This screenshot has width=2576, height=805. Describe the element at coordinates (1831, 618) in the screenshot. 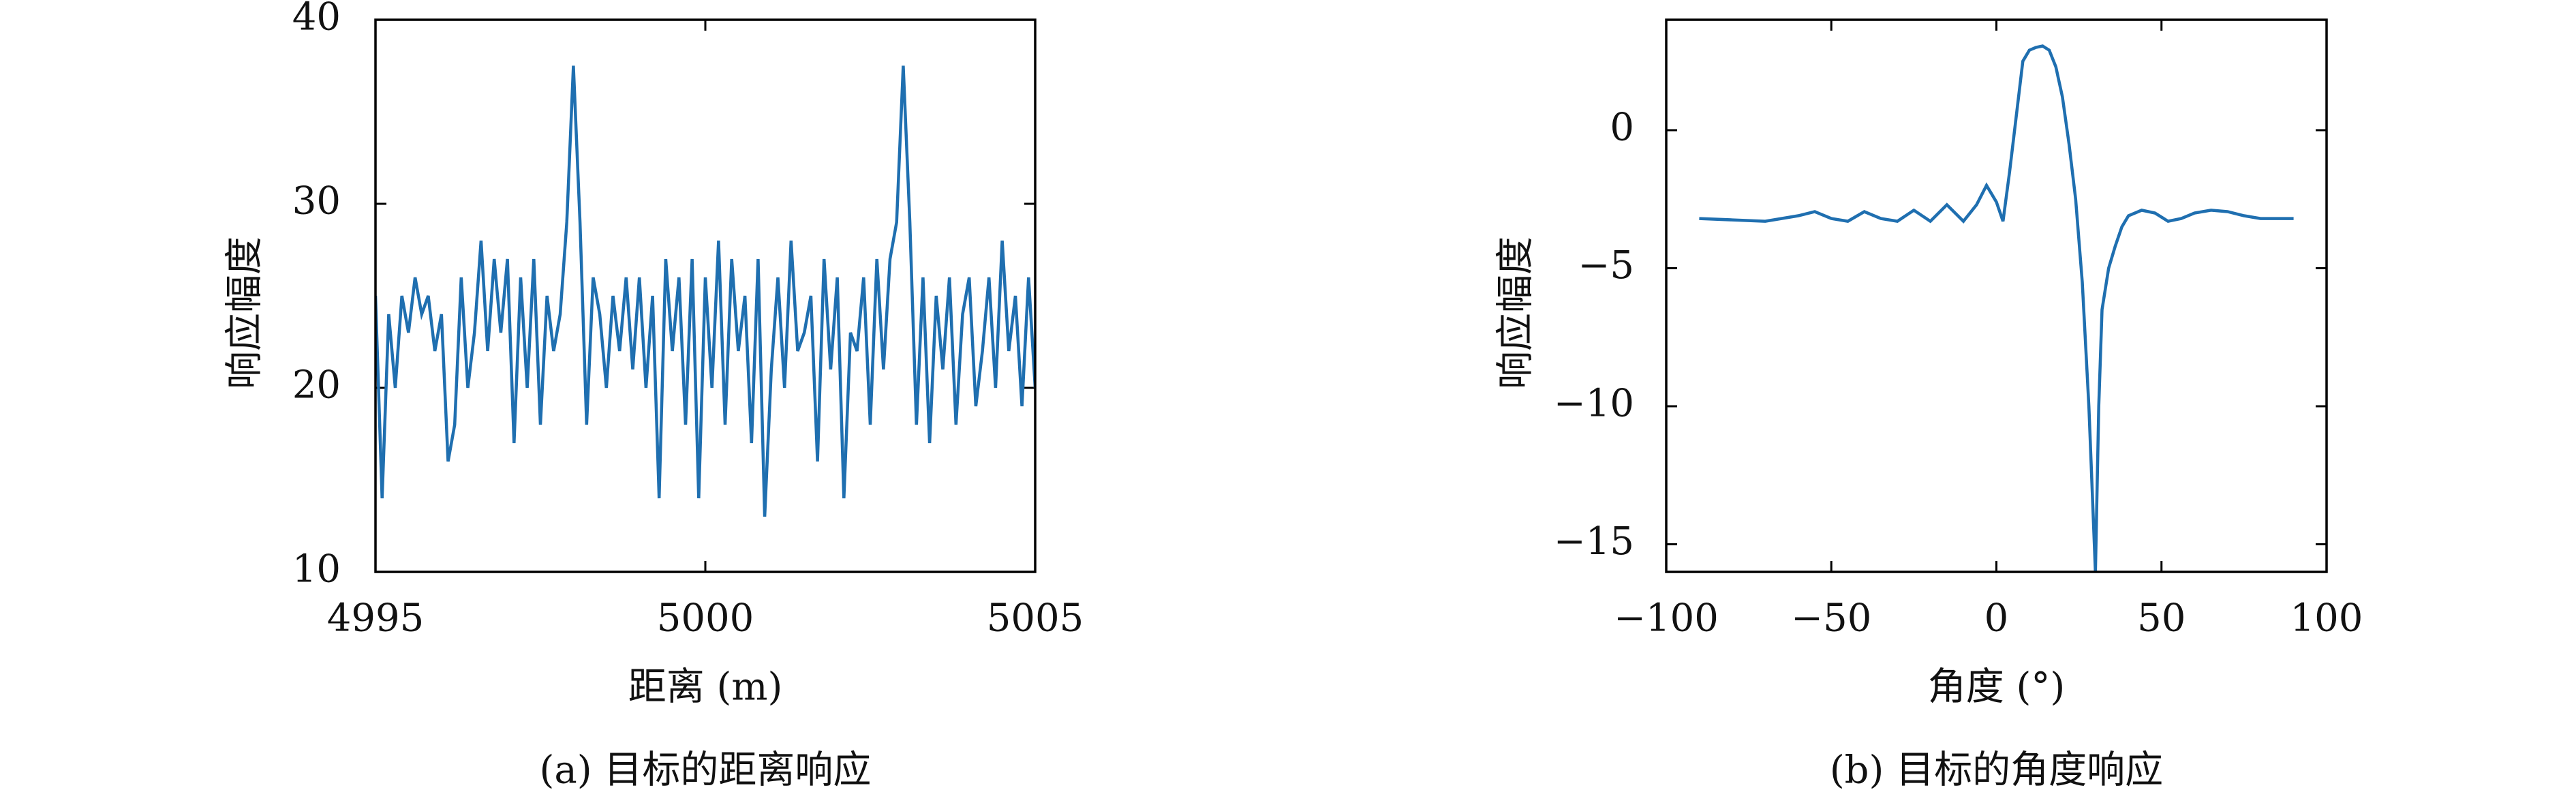

I see `x-tick-label: −50` at that location.